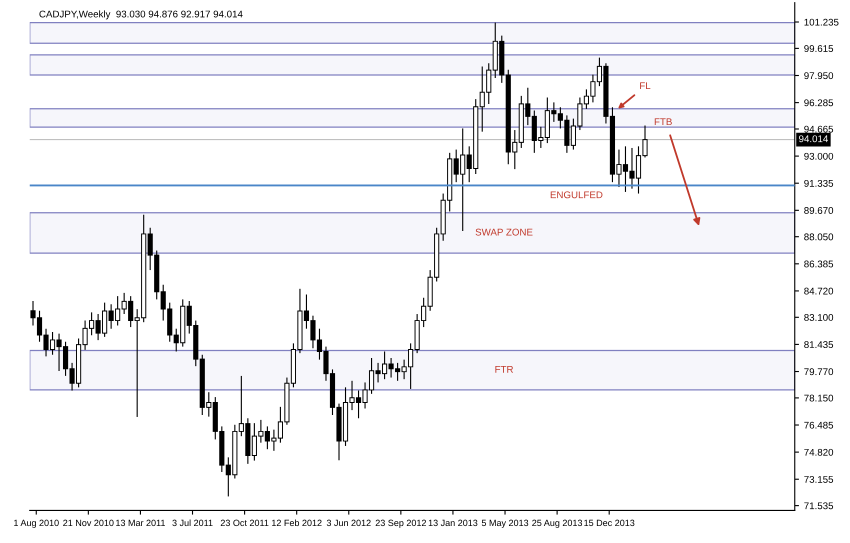  What do you see at coordinates (819, 210) in the screenshot?
I see `y-tick-label: 89.670` at bounding box center [819, 210].